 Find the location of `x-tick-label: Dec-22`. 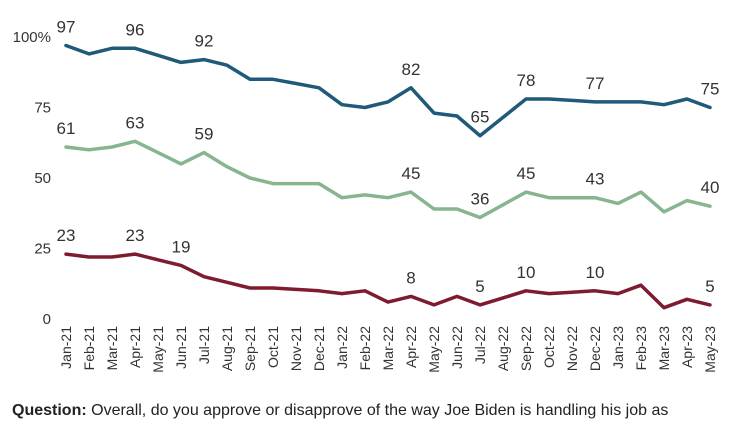

x-tick-label: Dec-22 is located at coordinates (595, 348).